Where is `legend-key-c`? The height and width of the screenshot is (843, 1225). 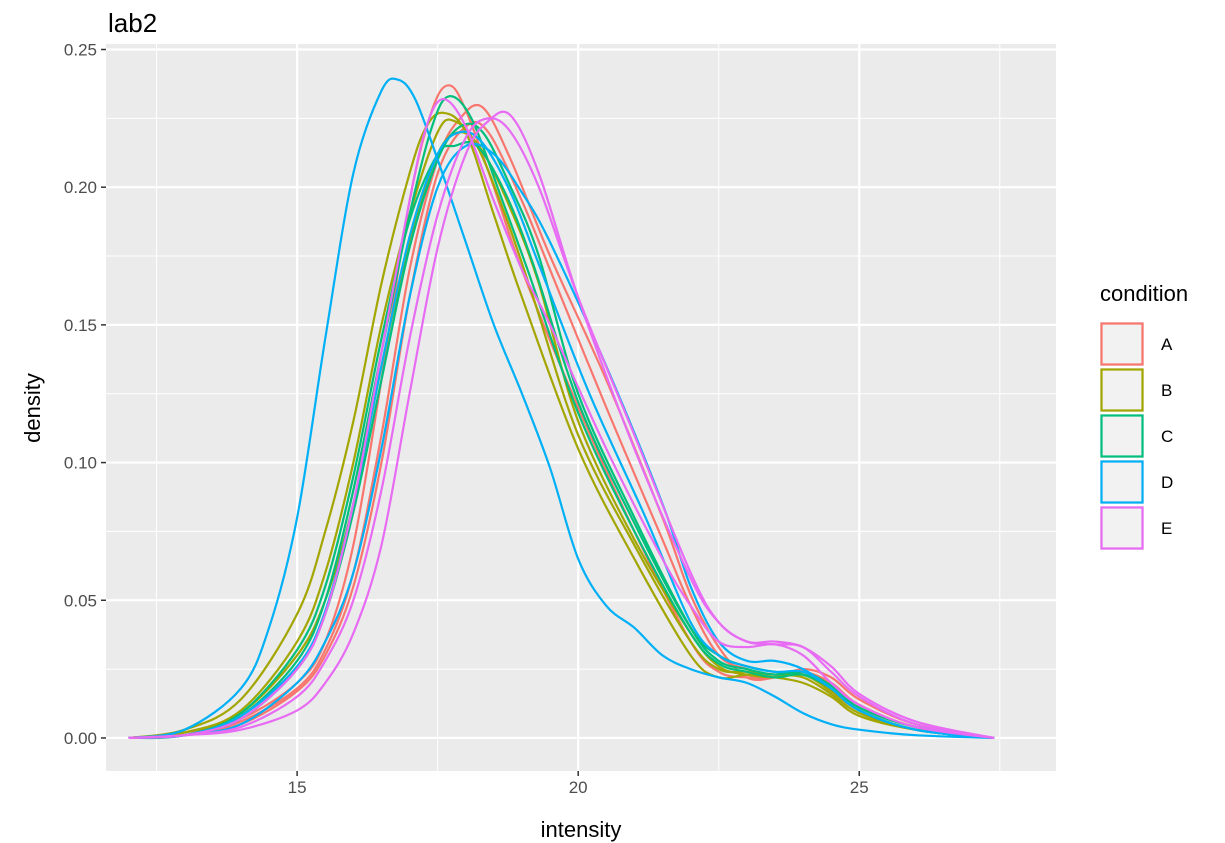
legend-key-c is located at coordinates (1122, 436).